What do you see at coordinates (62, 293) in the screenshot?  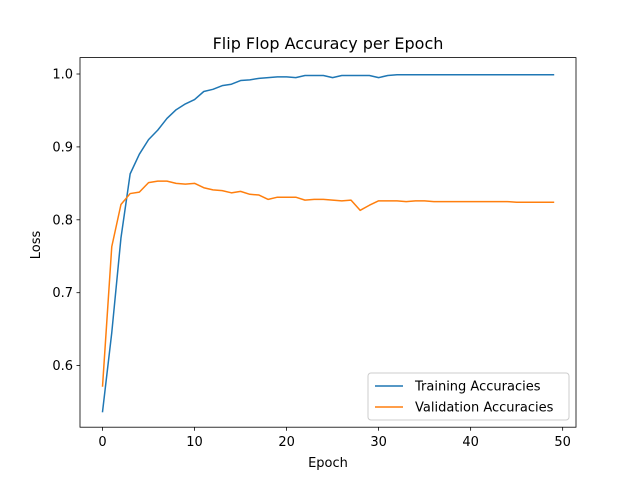 I see `y-tick-label: 0.7` at bounding box center [62, 293].